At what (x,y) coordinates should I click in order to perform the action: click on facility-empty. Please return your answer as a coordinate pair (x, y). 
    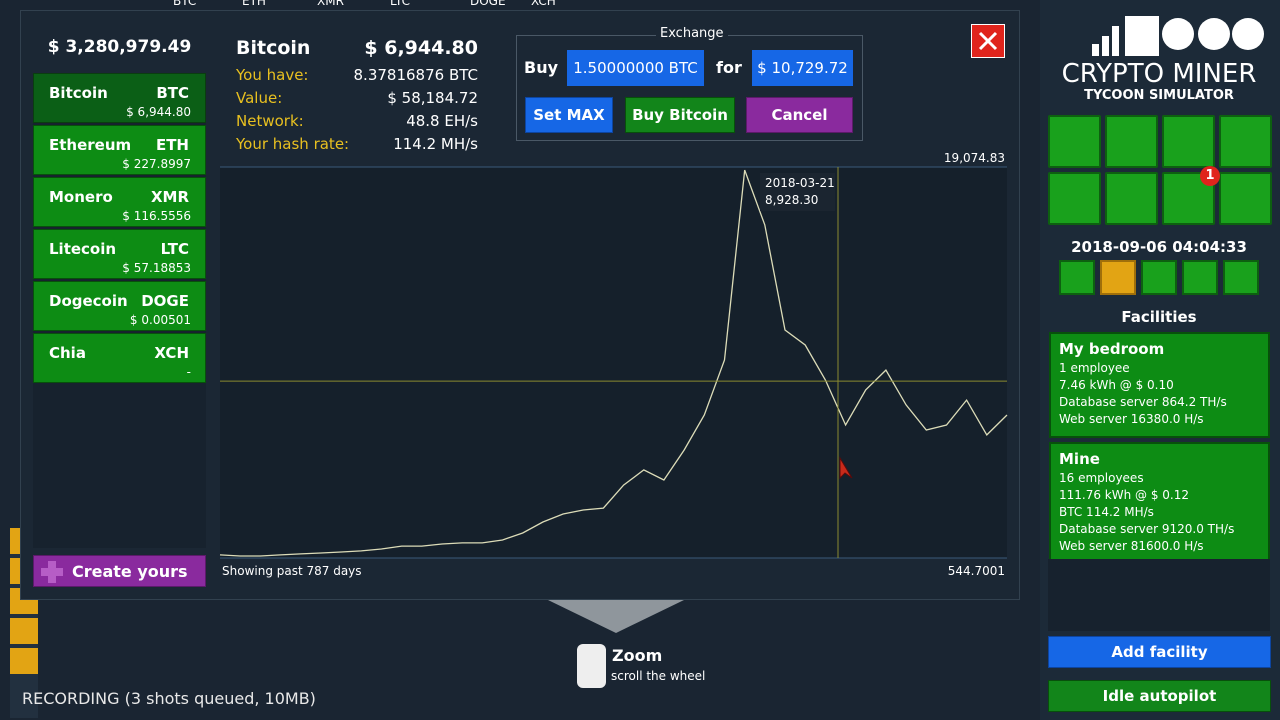
    Looking at the image, I should click on (1159, 595).